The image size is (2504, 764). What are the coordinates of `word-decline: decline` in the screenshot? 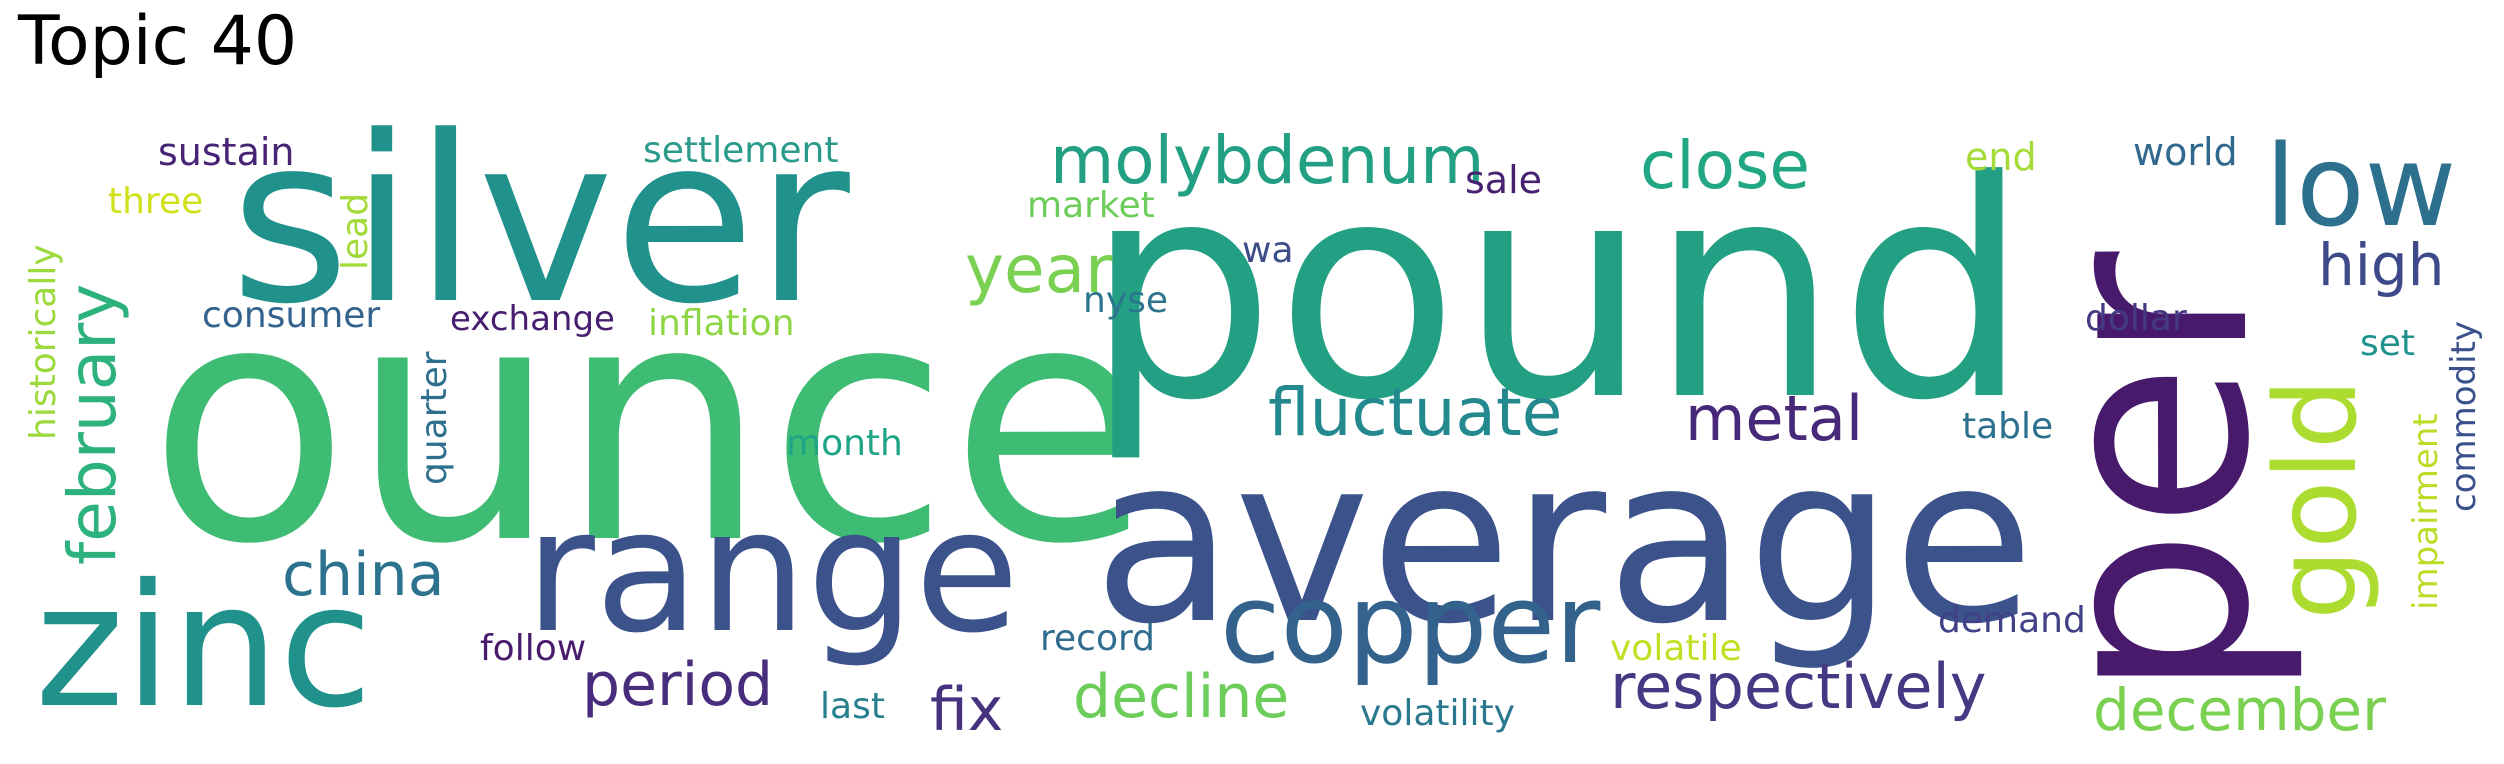 It's located at (1181, 697).